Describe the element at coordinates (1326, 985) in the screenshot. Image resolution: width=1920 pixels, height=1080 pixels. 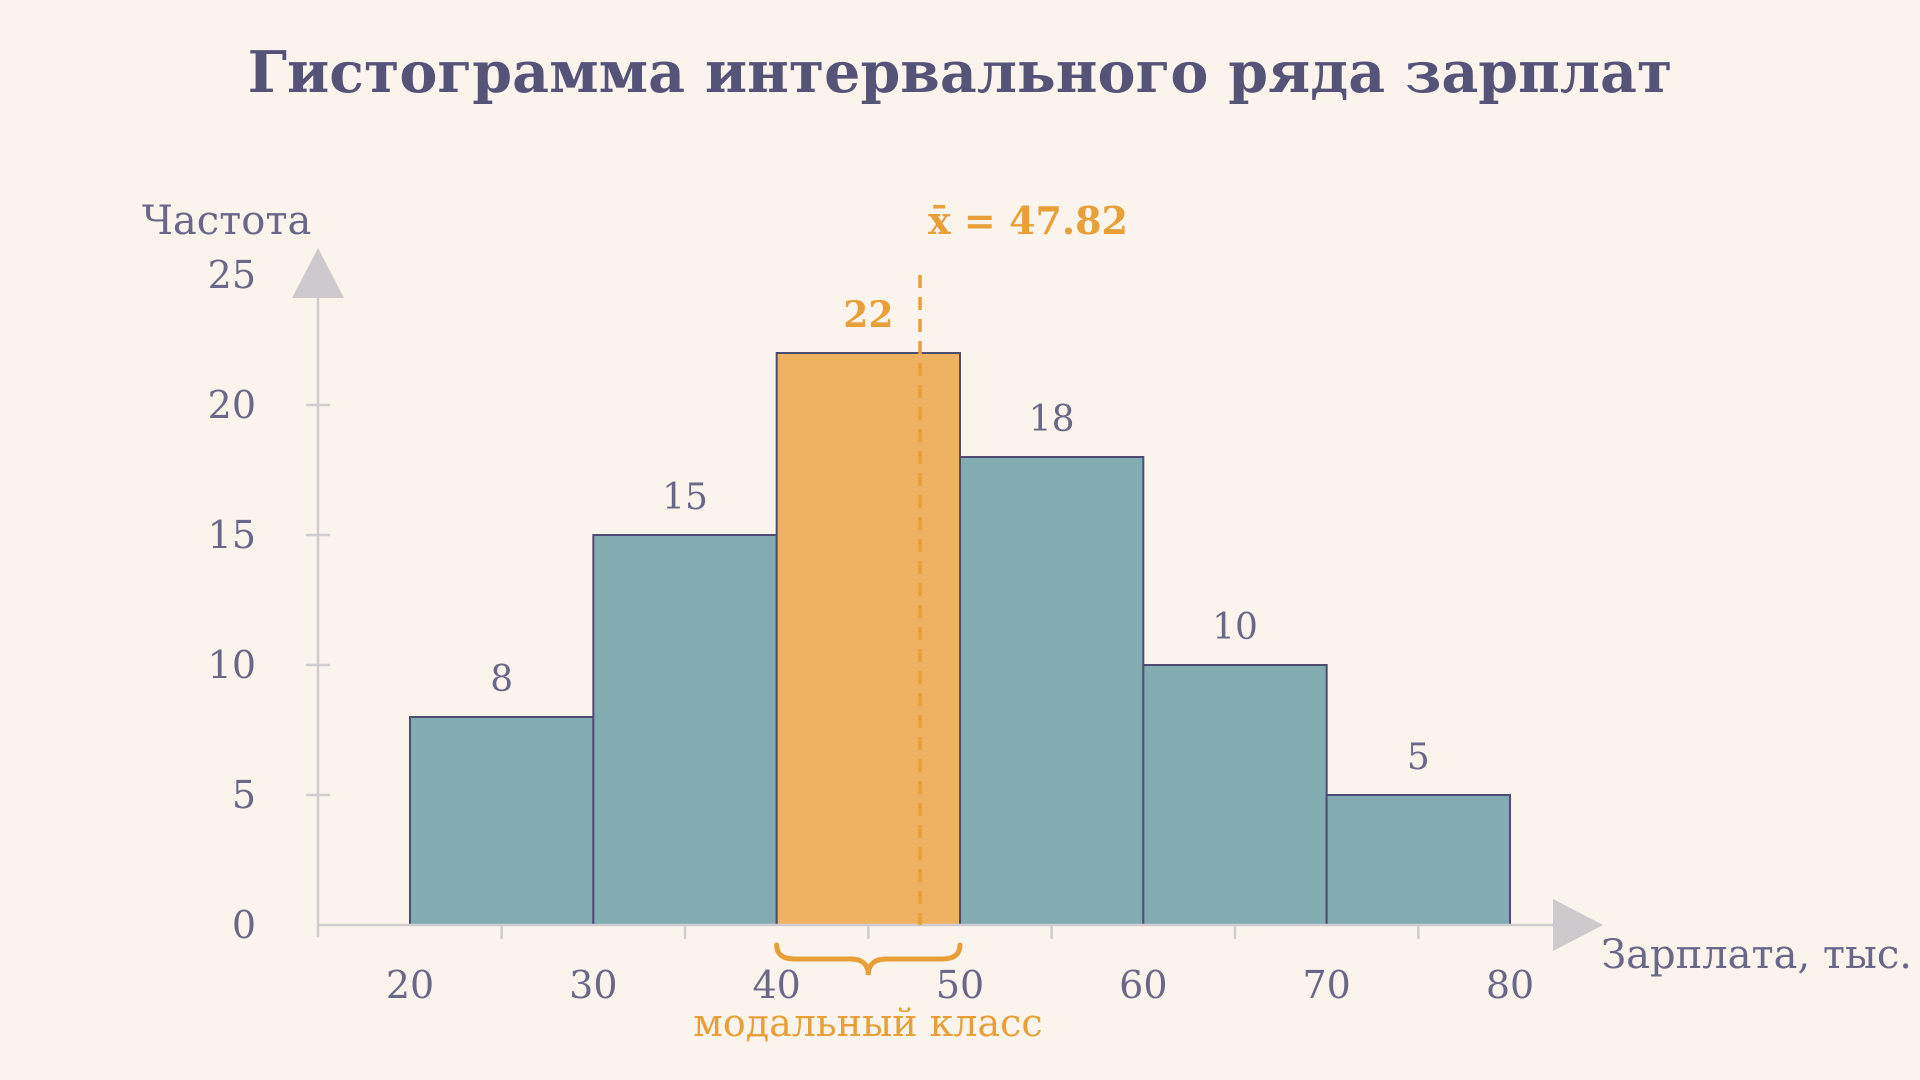
I see `x-tick-label: 70` at that location.